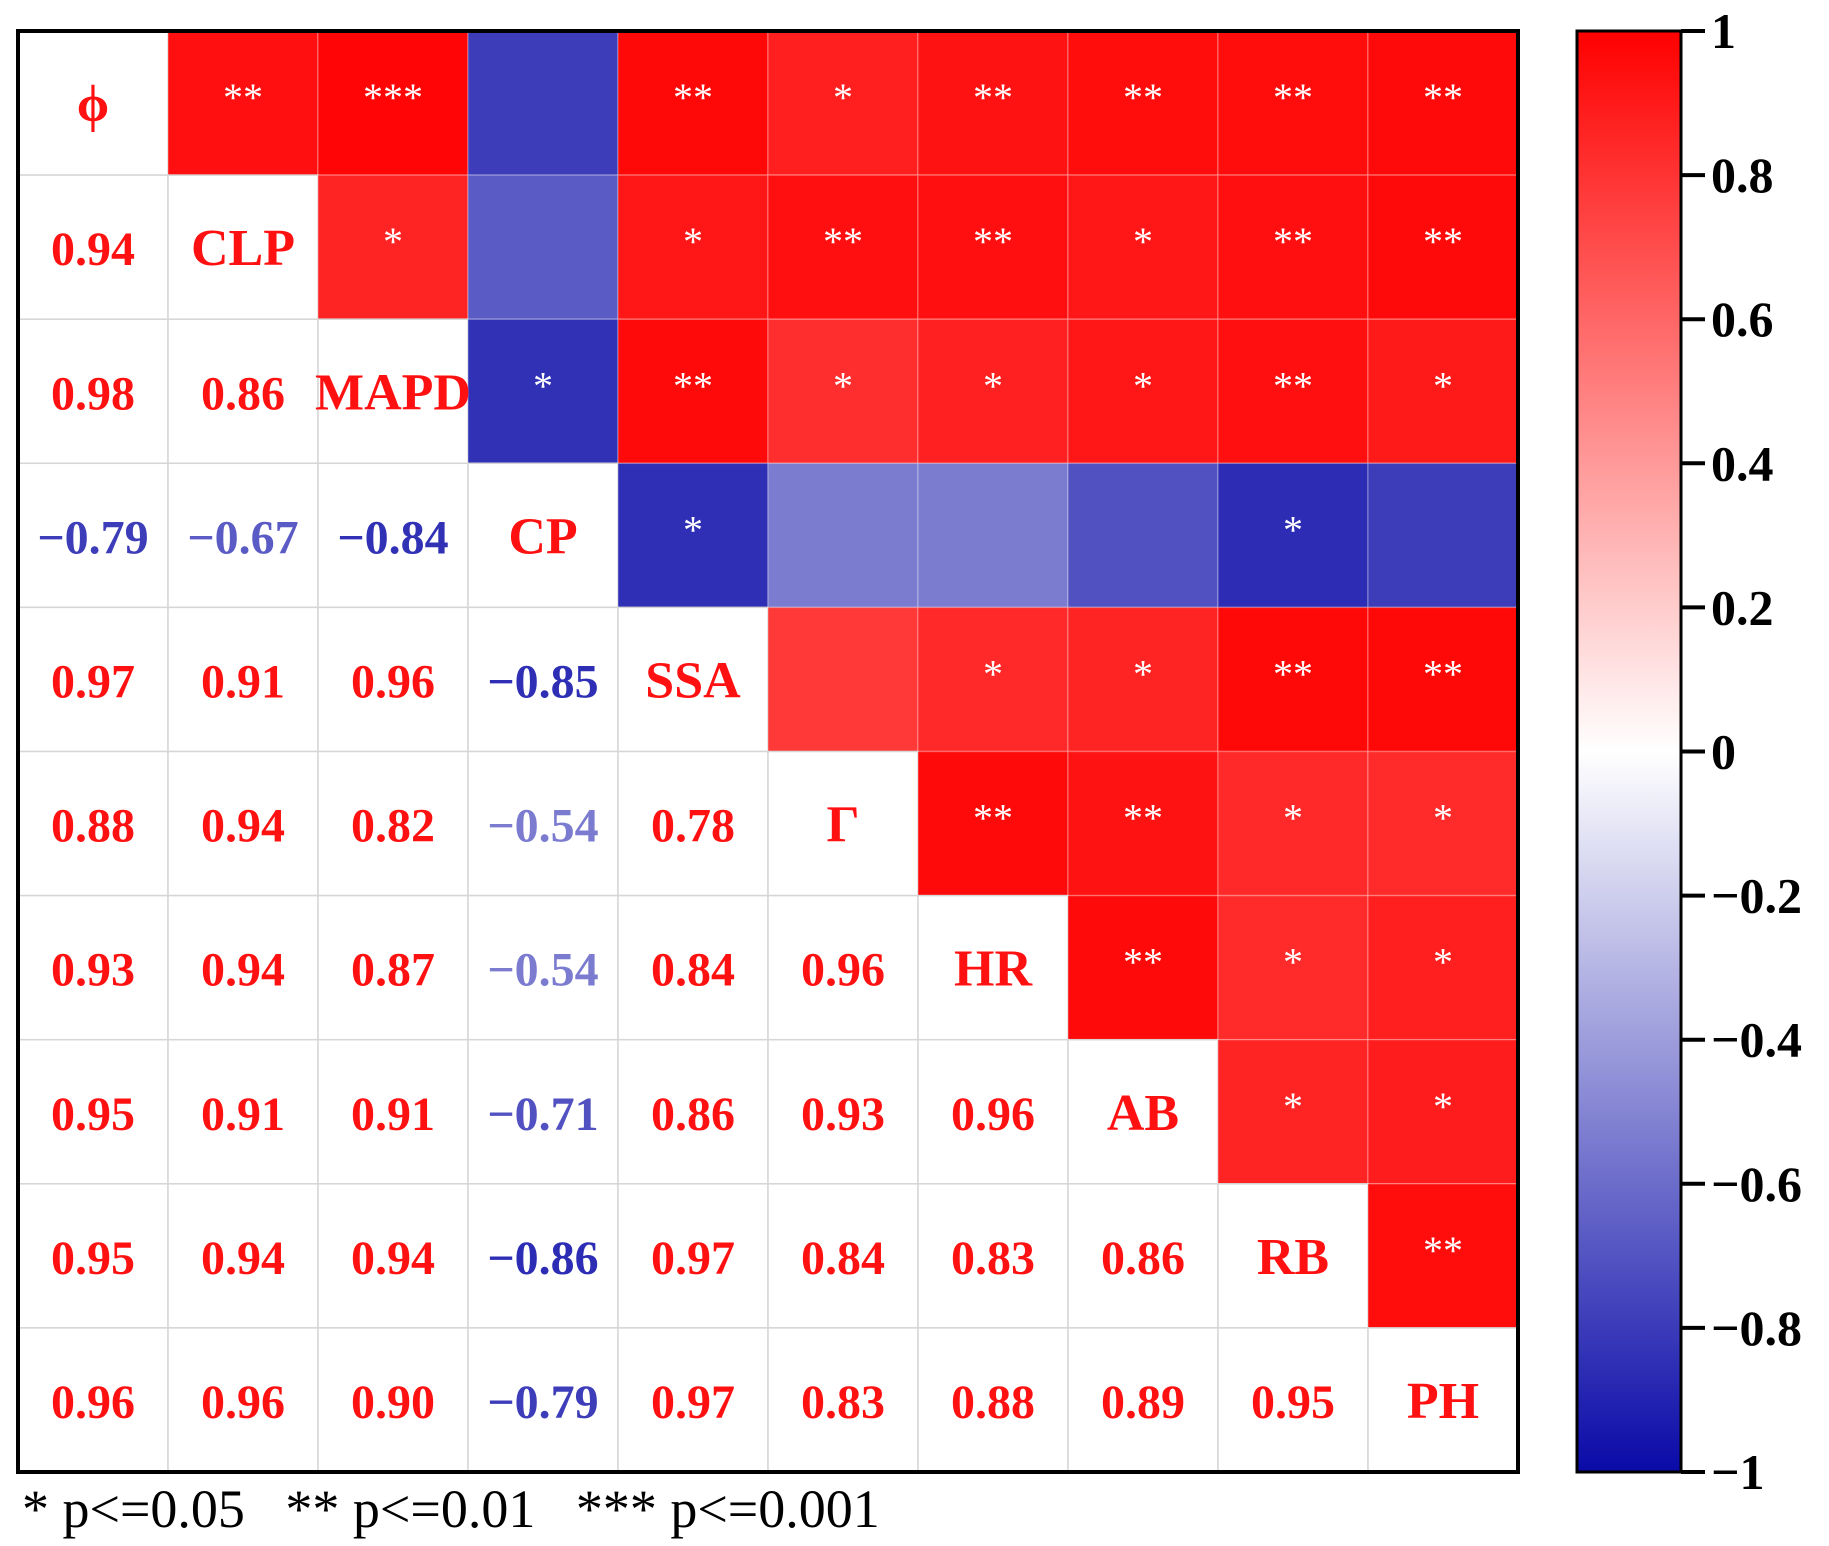  What do you see at coordinates (1443, 1401) in the screenshot?
I see `variable-label: PH` at bounding box center [1443, 1401].